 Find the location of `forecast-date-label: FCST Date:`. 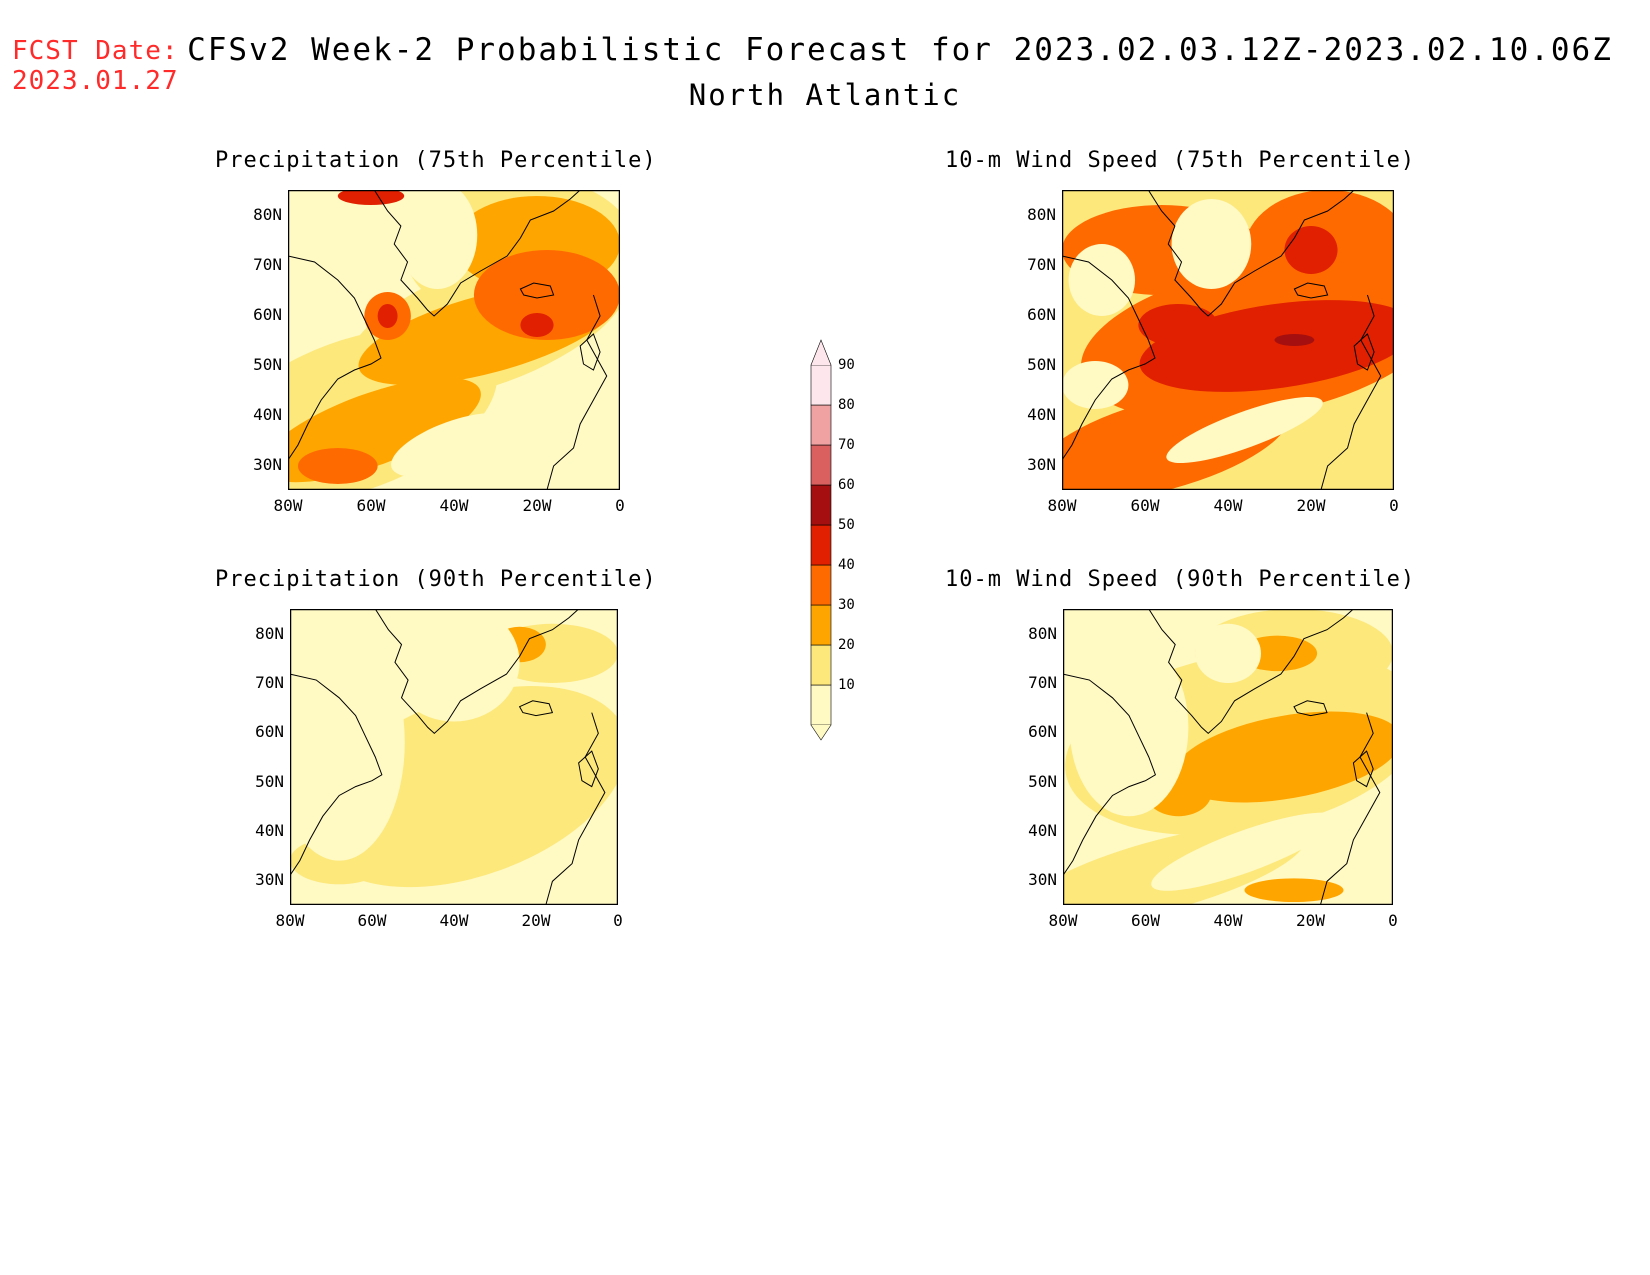

forecast-date-label: FCST Date: is located at coordinates (95, 51).